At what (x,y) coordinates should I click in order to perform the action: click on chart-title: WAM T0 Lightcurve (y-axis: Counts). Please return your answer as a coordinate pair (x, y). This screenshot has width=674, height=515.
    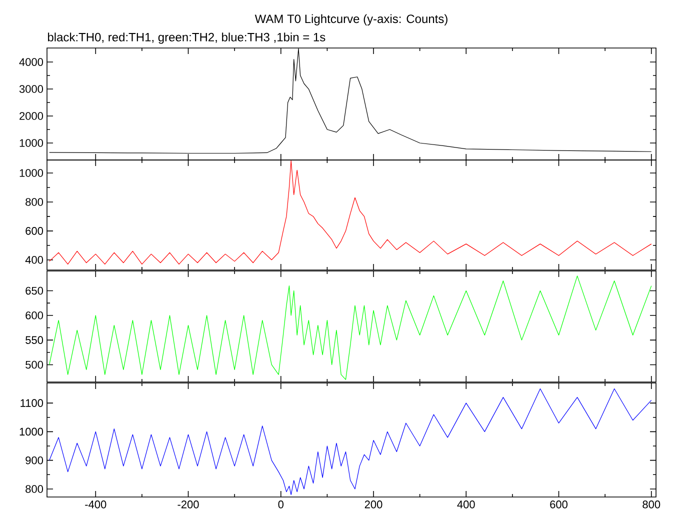
    Looking at the image, I should click on (351, 20).